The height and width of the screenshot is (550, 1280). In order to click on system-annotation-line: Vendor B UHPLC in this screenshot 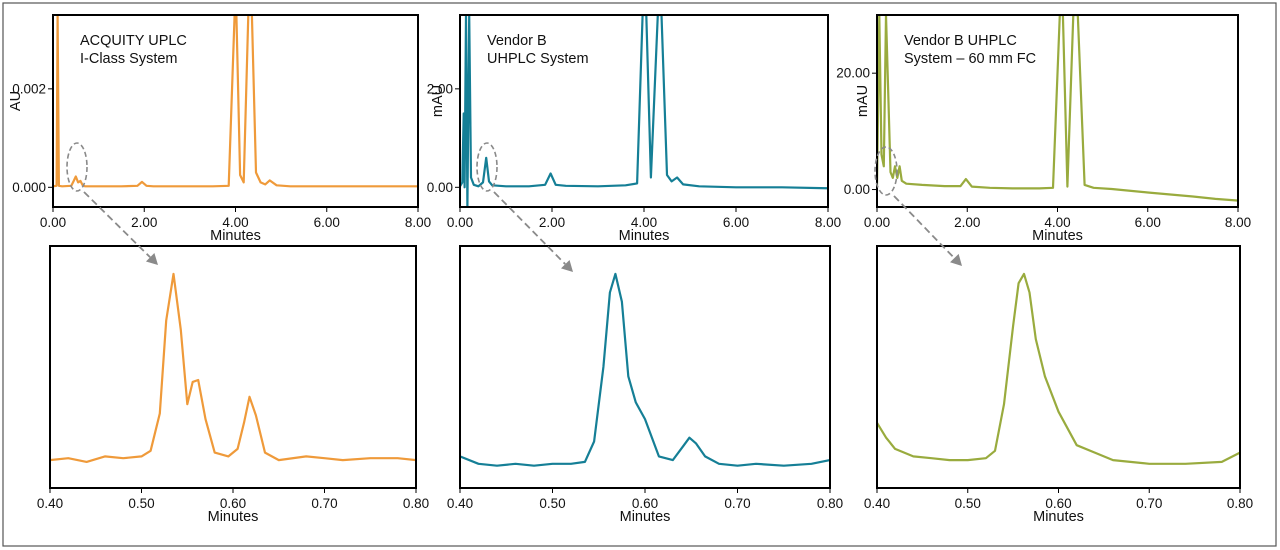, I will do `click(960, 41)`.